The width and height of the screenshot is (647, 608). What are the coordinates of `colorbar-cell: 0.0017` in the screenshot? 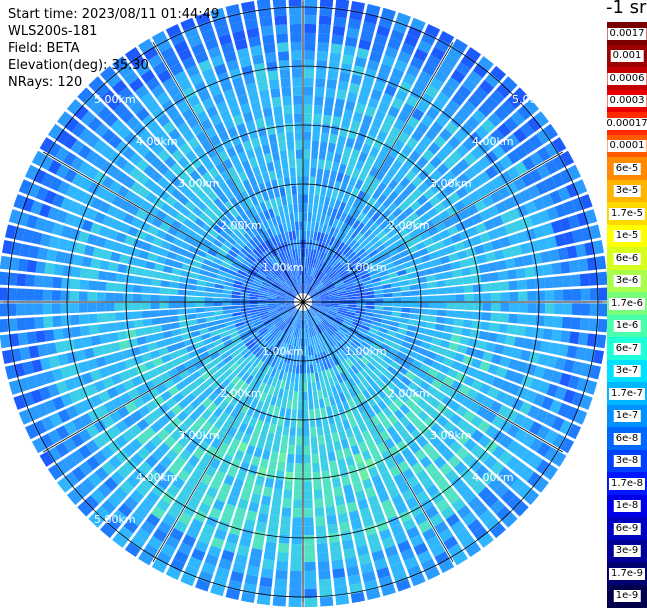 It's located at (627, 33).